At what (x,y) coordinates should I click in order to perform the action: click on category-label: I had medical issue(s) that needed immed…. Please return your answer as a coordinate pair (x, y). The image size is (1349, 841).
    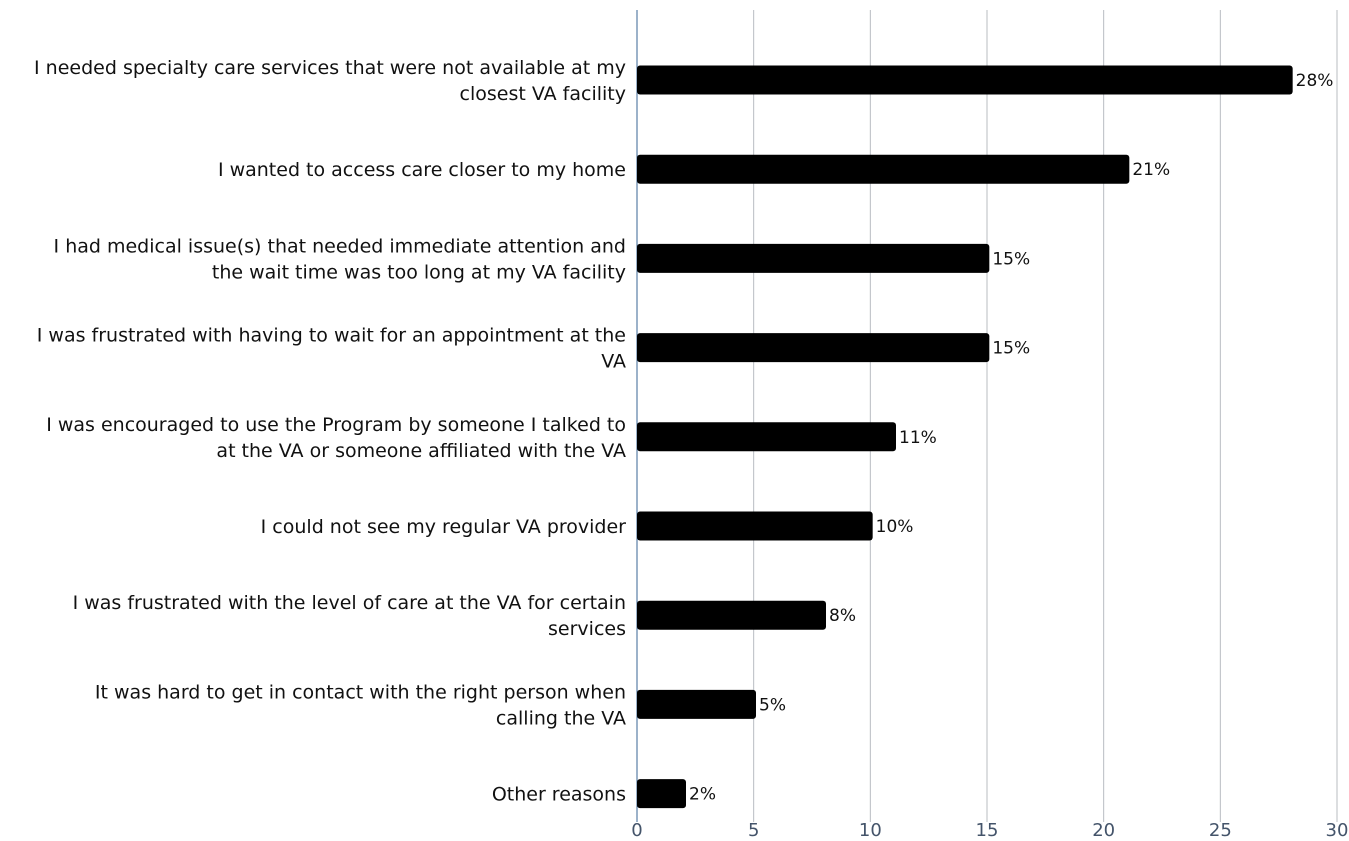
    Looking at the image, I should click on (340, 246).